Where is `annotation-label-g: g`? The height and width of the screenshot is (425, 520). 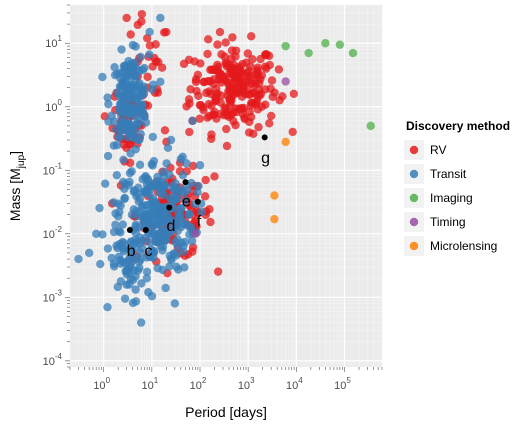
annotation-label-g: g is located at coordinates (265, 158).